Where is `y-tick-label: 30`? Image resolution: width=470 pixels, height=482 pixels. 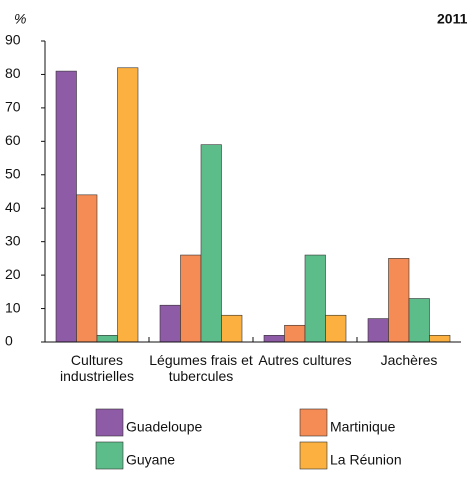
y-tick-label: 30 is located at coordinates (13, 240).